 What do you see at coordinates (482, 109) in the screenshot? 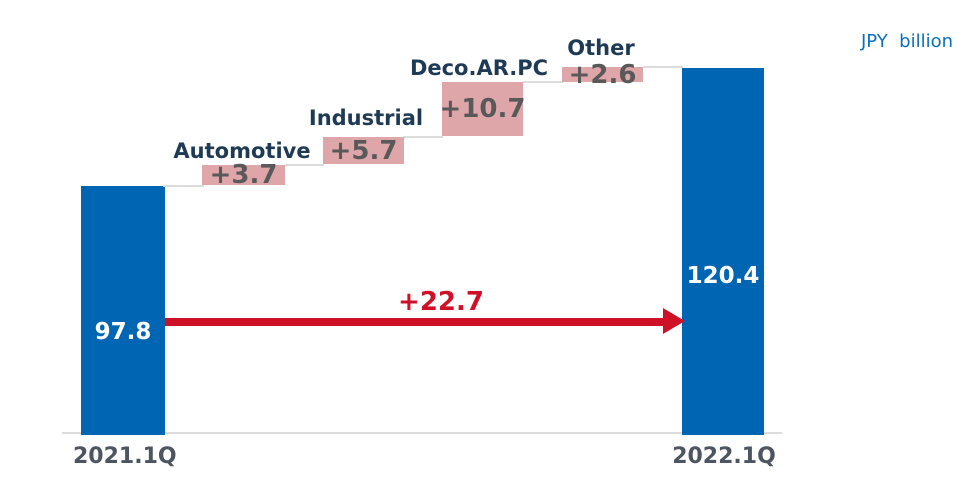
I see `step-bar-deco-ar-pc: +10.7` at bounding box center [482, 109].